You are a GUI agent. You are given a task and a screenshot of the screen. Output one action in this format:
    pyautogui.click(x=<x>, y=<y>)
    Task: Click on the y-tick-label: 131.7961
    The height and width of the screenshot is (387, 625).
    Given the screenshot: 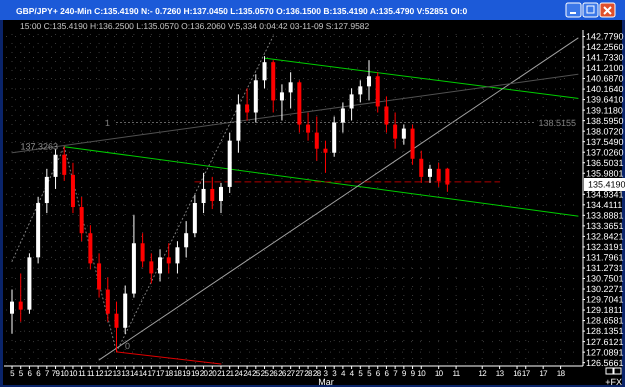 What is the action you would take?
    pyautogui.click(x=605, y=257)
    